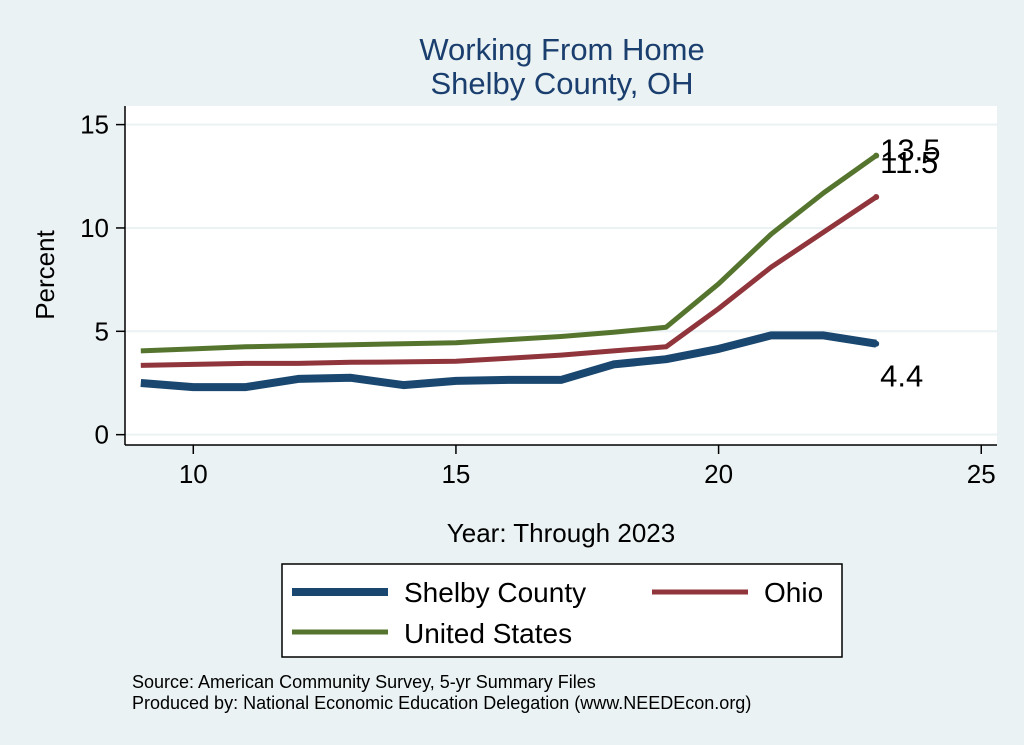  Describe the element at coordinates (508, 361) in the screenshot. I see `series-line-shelby-county` at that location.